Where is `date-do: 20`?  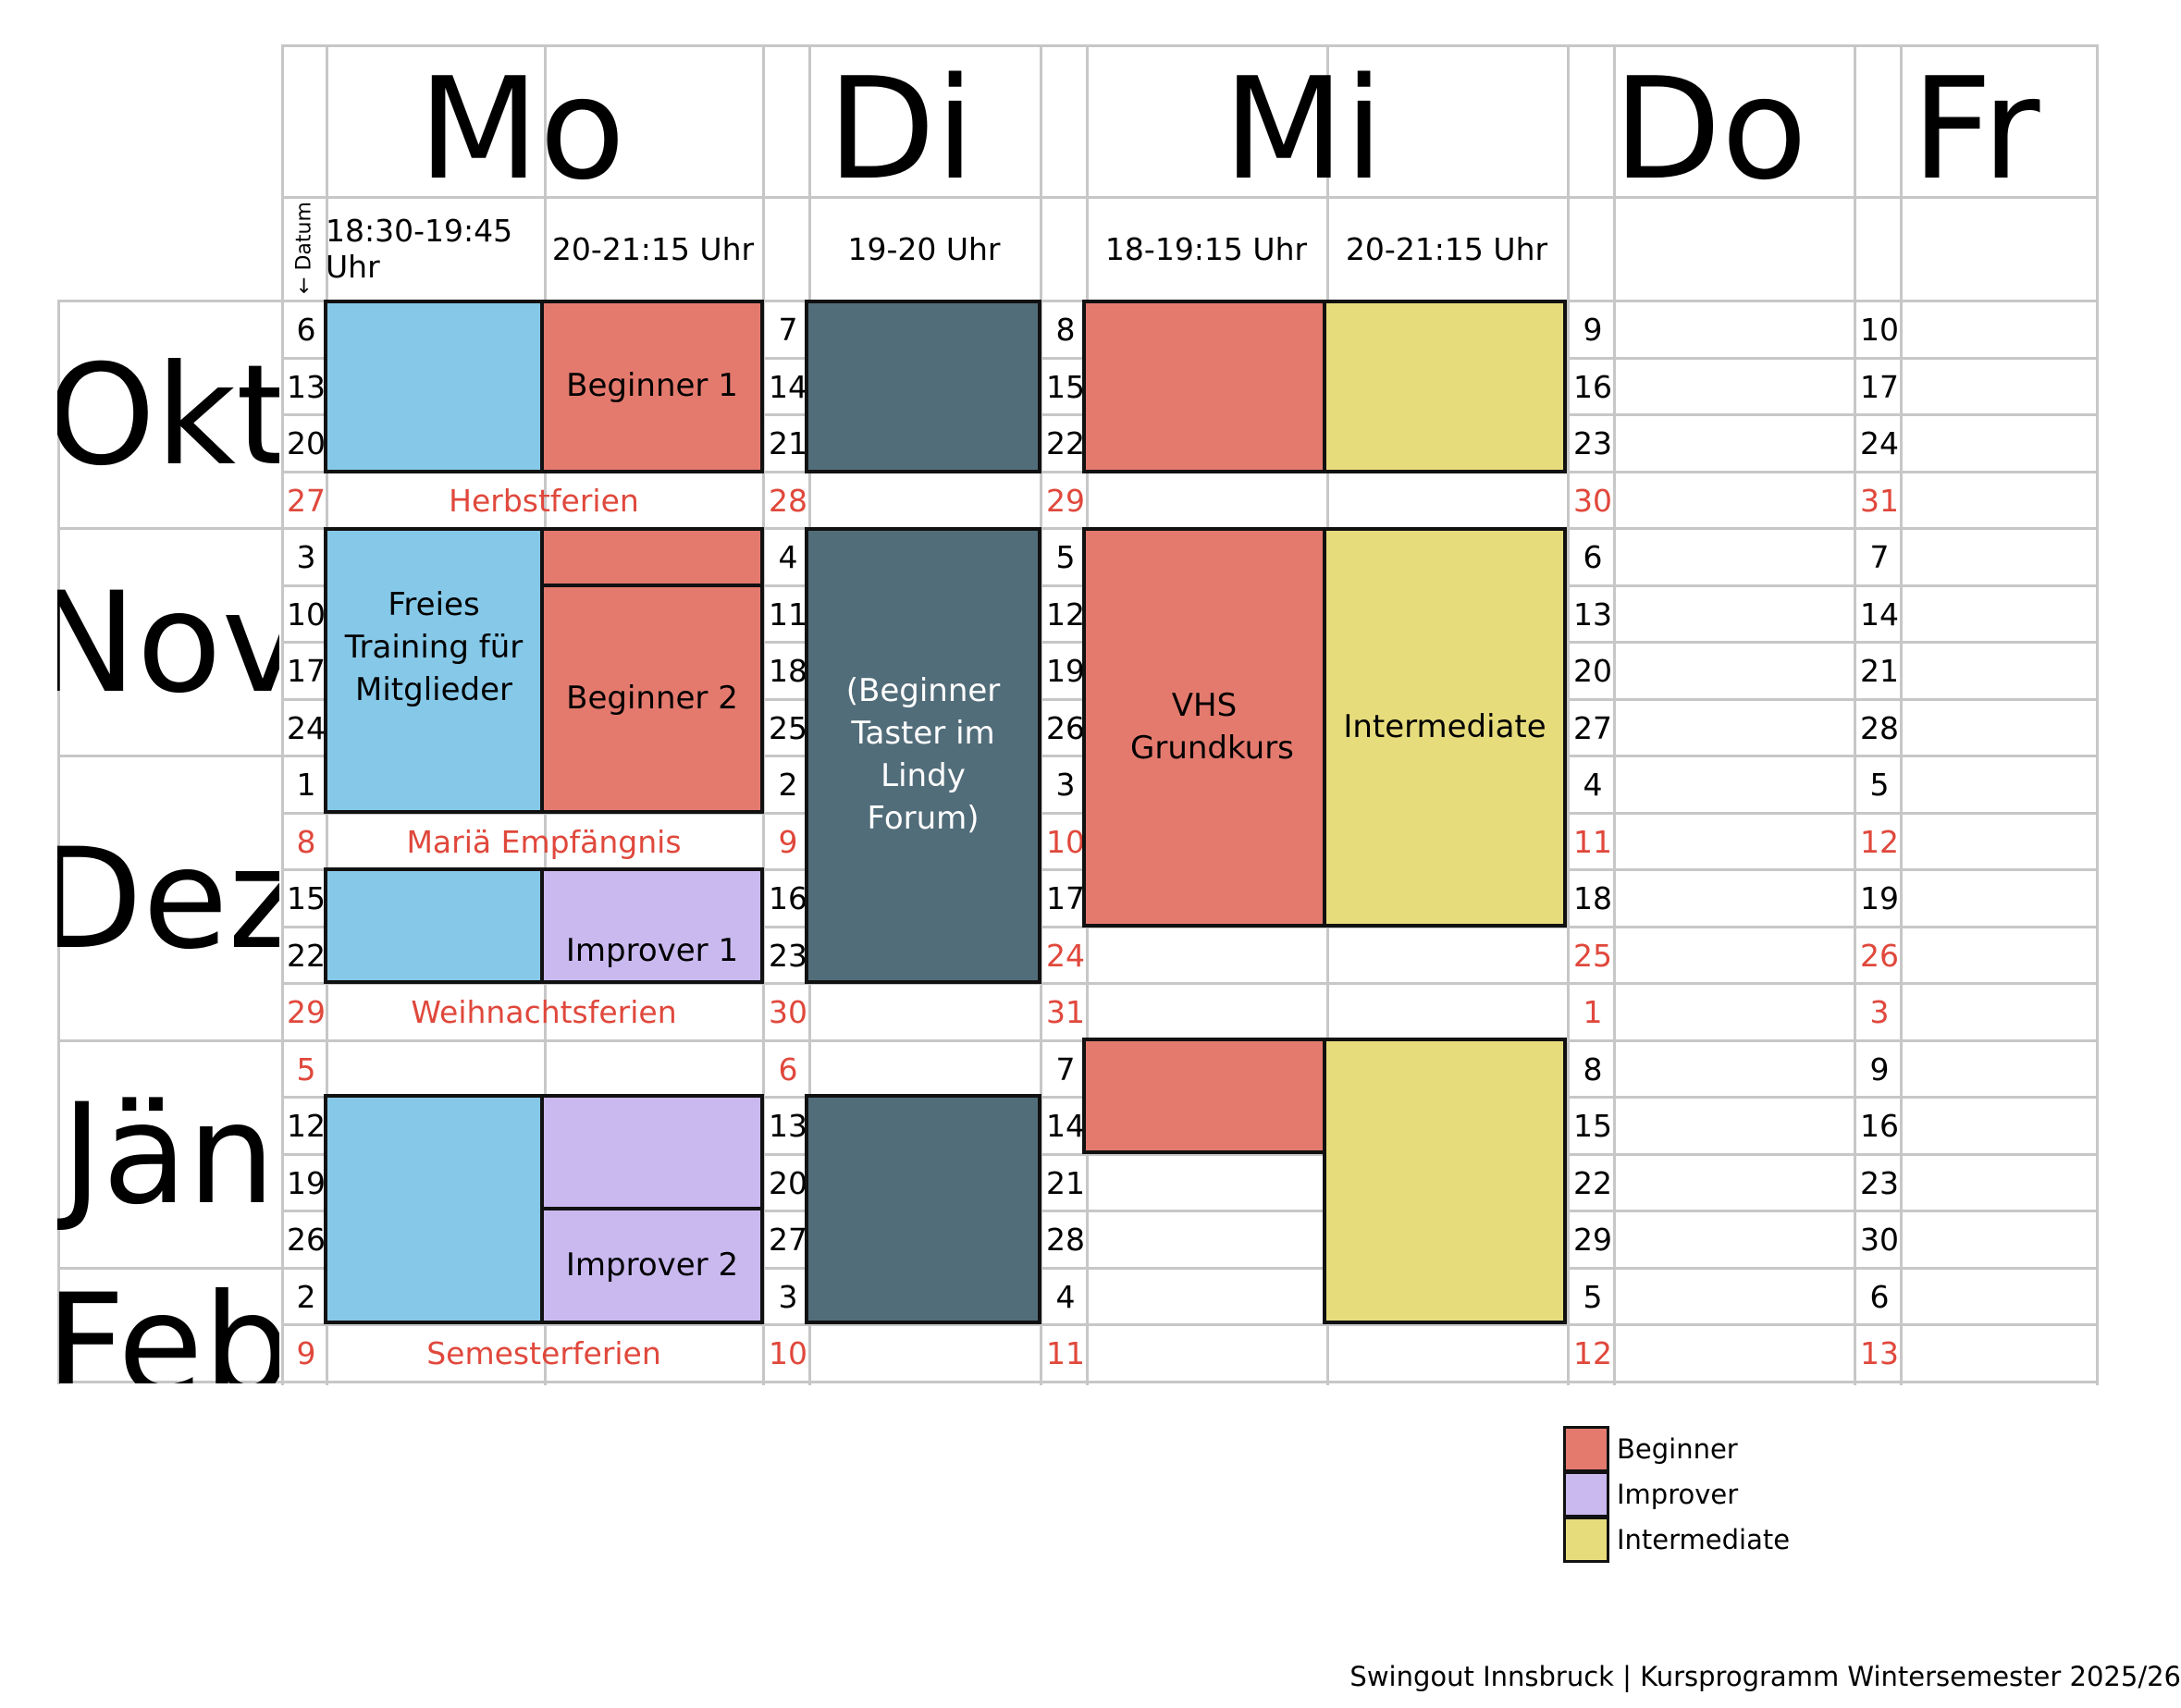 date-do: 20 is located at coordinates (1592, 670).